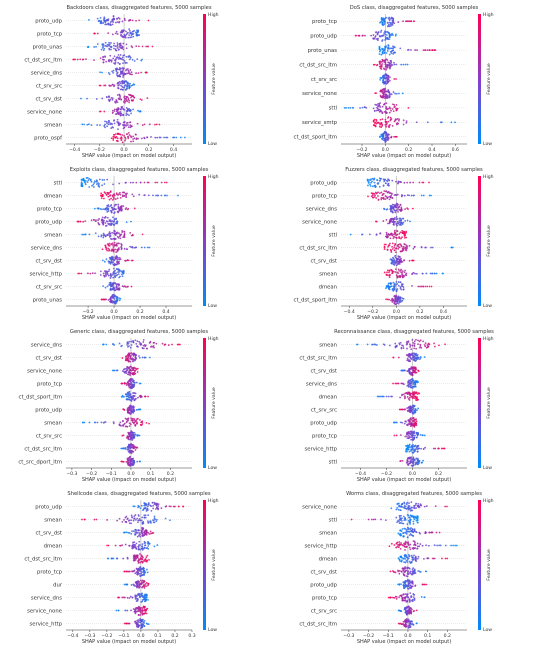 Image resolution: width=550 pixels, height=648 pixels. What do you see at coordinates (479, 403) in the screenshot?
I see `colorbar` at bounding box center [479, 403].